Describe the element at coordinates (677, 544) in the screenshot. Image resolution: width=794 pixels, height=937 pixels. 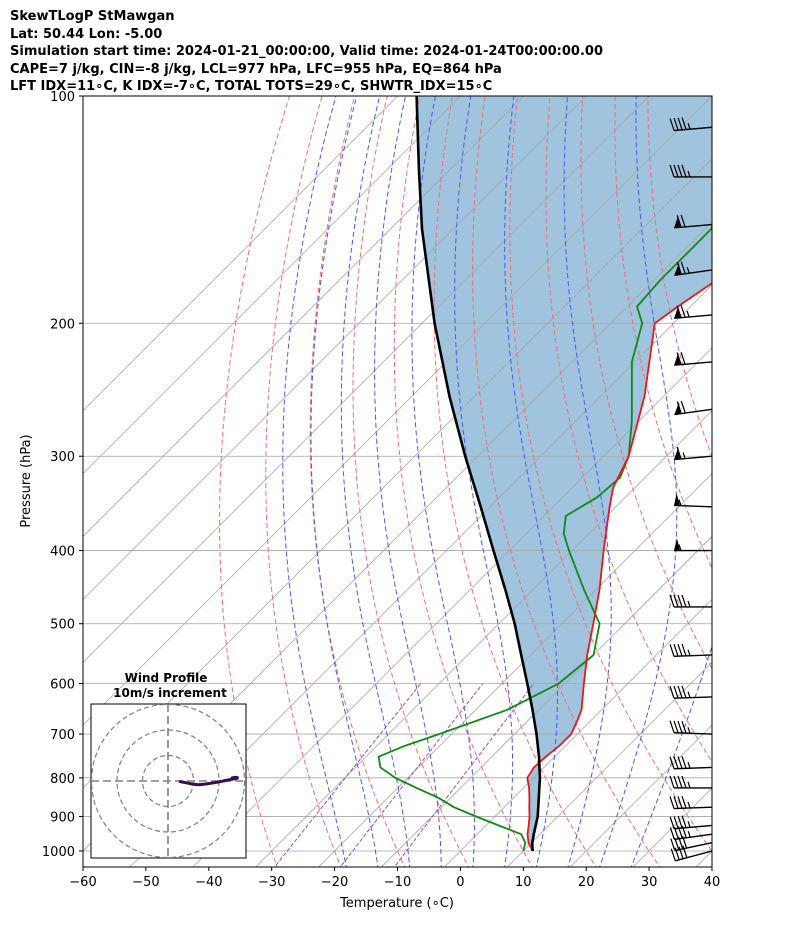
I see `barb-pennant` at that location.